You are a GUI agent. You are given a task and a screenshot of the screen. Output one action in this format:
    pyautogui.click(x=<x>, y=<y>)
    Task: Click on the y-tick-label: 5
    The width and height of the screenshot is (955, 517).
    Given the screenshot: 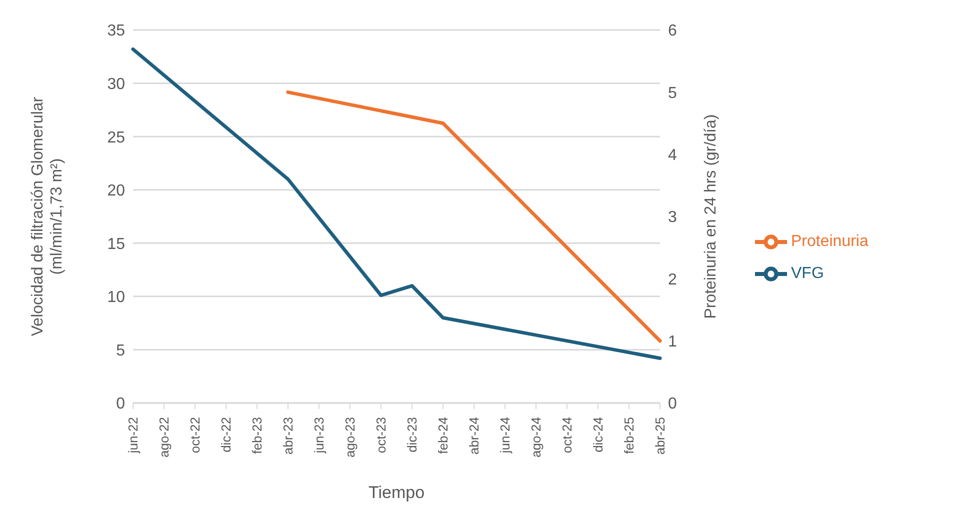 What is the action you would take?
    pyautogui.click(x=121, y=351)
    